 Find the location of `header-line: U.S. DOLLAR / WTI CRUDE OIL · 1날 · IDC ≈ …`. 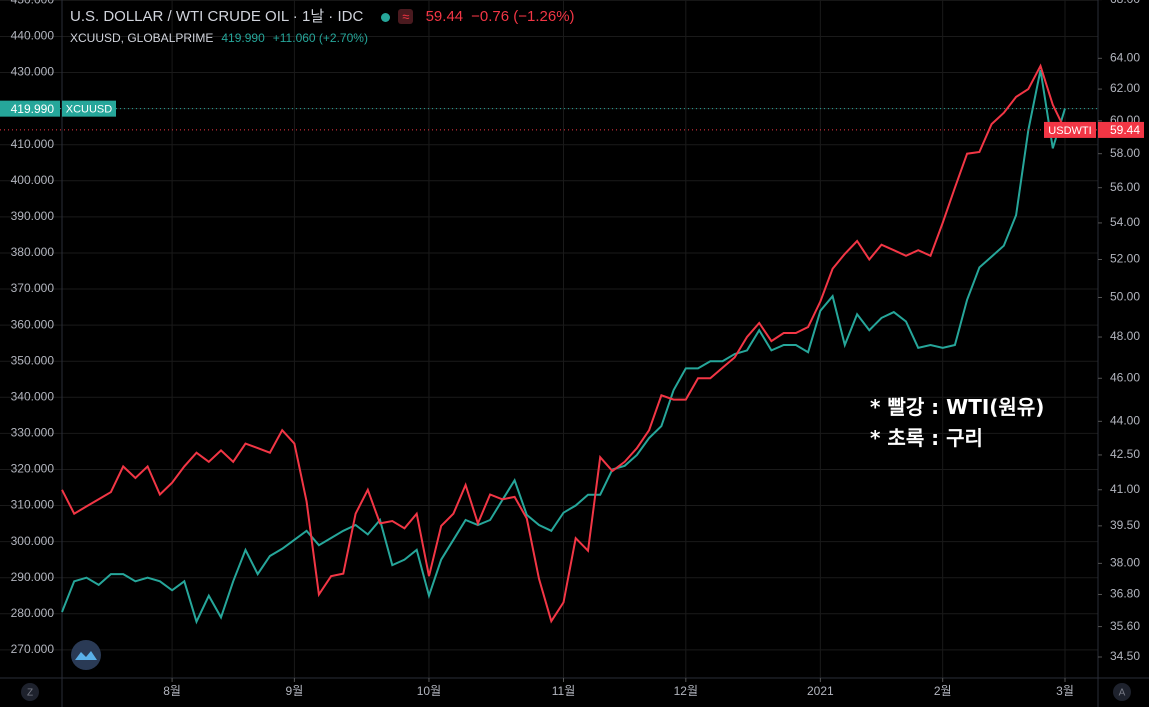

header-line: U.S. DOLLAR / WTI CRUDE OIL · 1날 · IDC ≈ … is located at coordinates (326, 15).